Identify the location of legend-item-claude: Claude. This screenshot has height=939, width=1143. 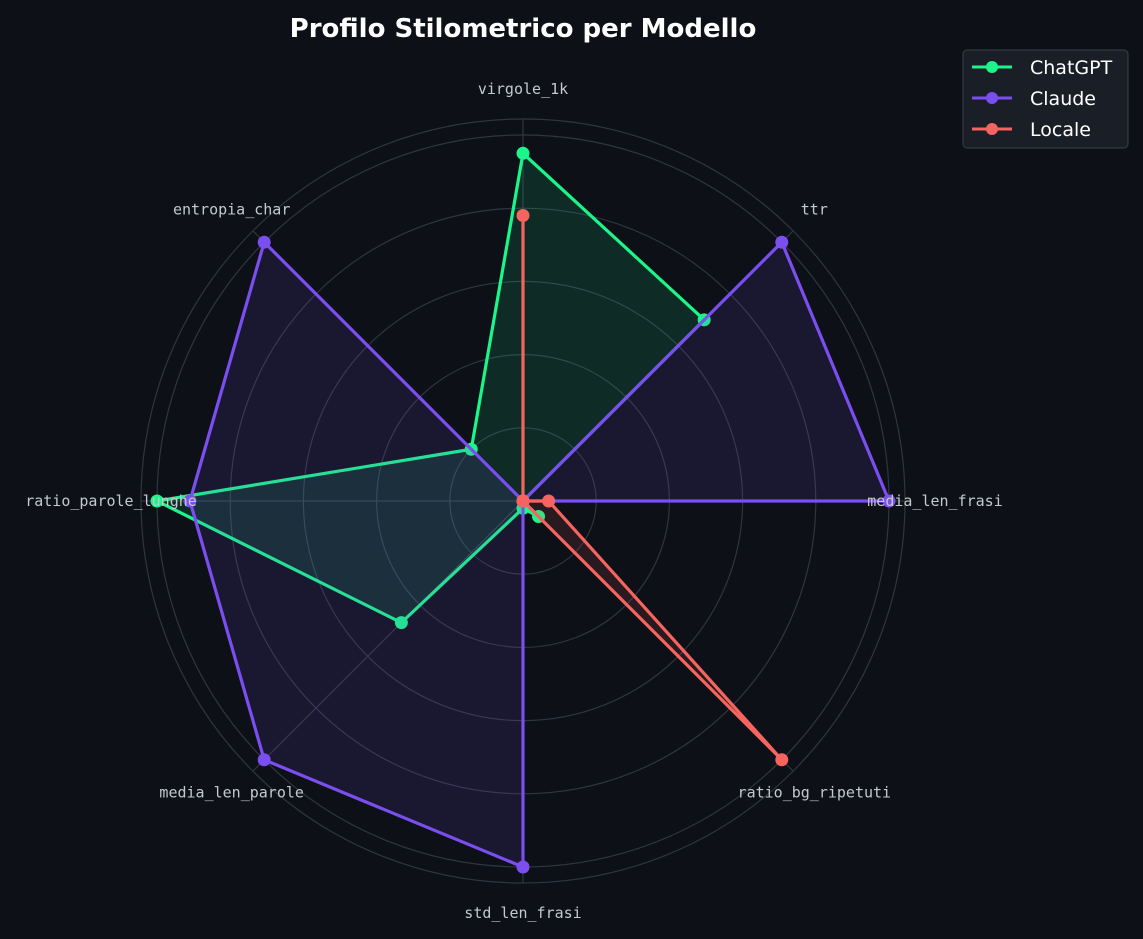
(1034, 99).